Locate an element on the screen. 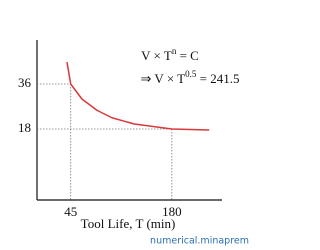  annotation: ⇒ V × T0.5 = 241.5 is located at coordinates (190, 77).